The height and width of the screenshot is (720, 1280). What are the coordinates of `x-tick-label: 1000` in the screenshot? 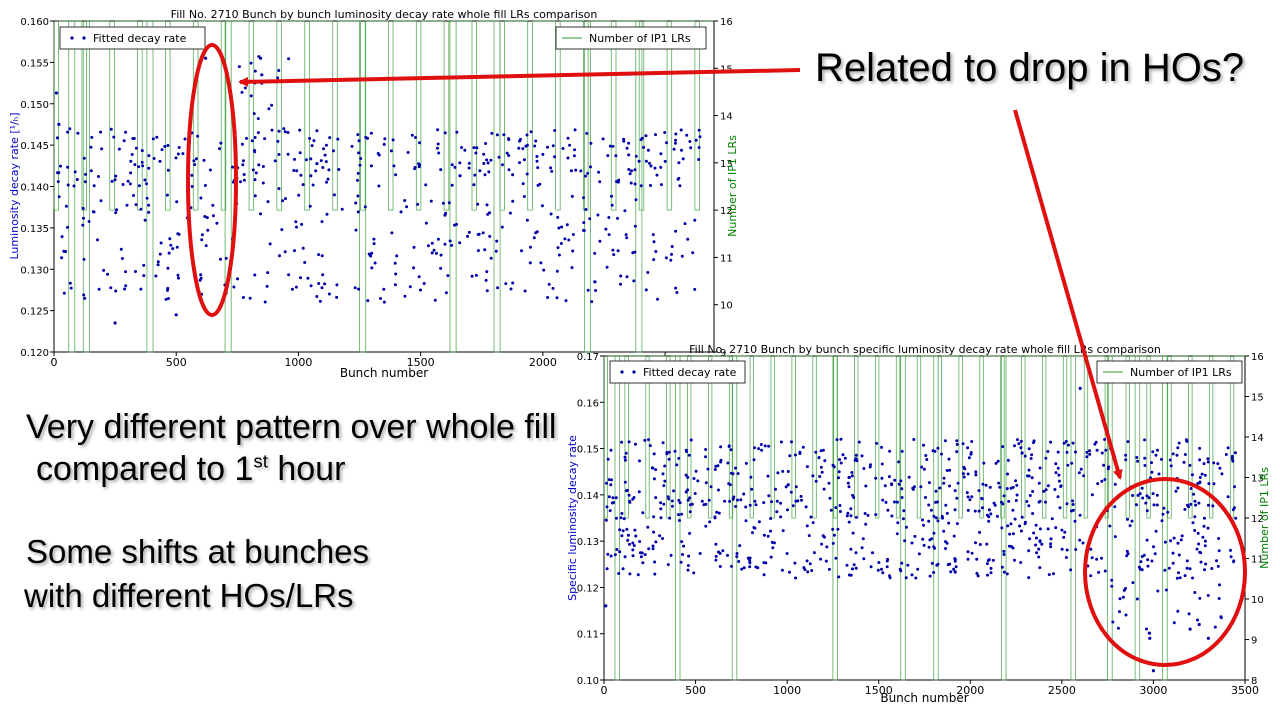 It's located at (787, 690).